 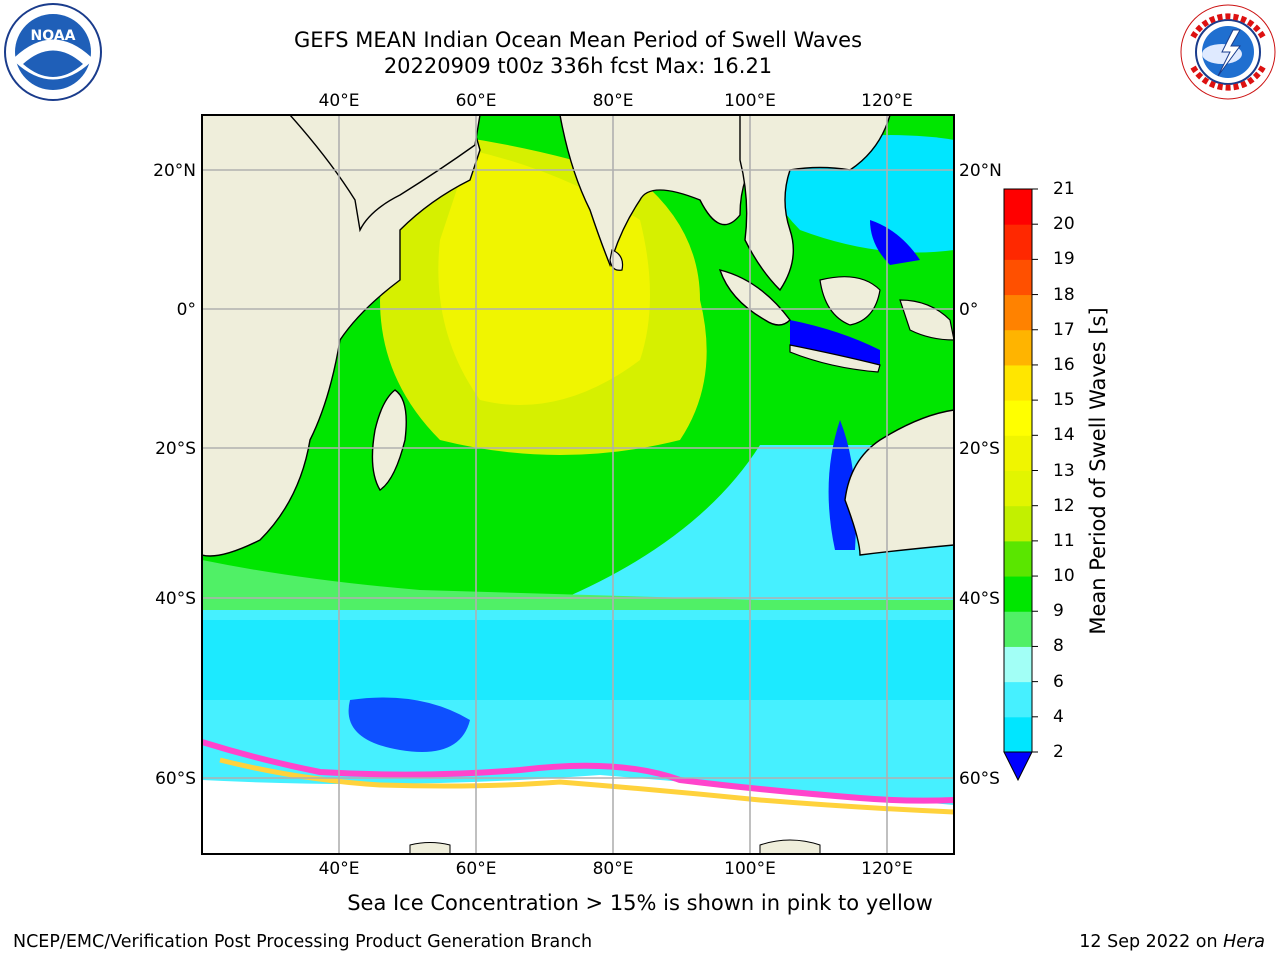 What do you see at coordinates (754, 297) in the screenshot?
I see `sumatra-land` at bounding box center [754, 297].